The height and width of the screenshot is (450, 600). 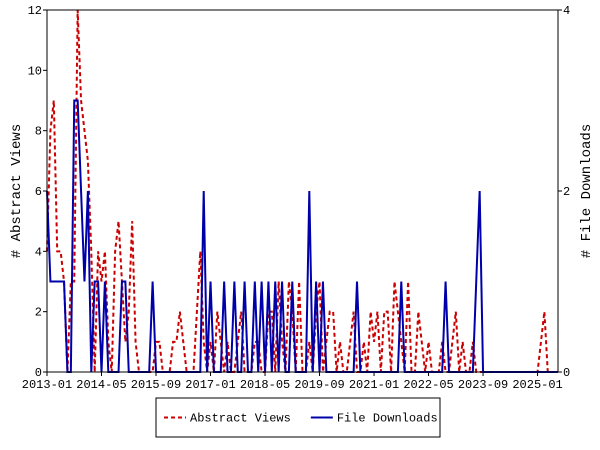 What do you see at coordinates (38, 252) in the screenshot?
I see `y-tick-label: 4` at bounding box center [38, 252].